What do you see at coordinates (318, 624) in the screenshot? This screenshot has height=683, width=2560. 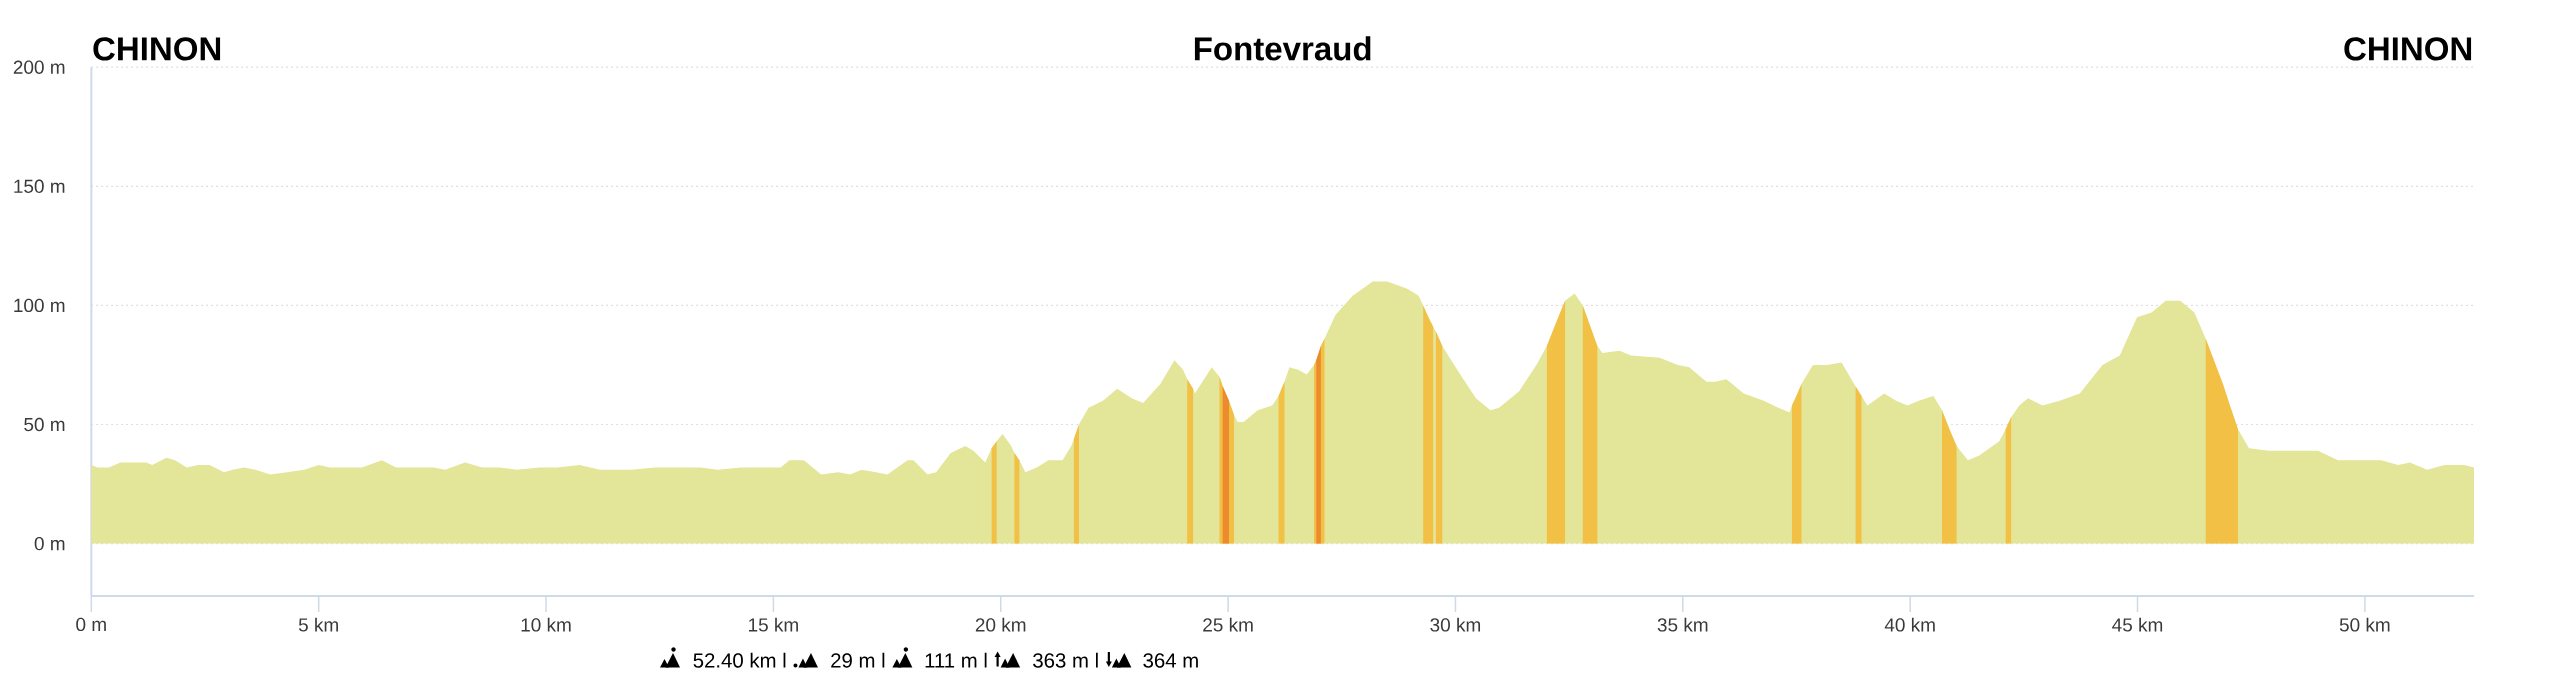 I see `x-tick-label: 5 km` at bounding box center [318, 624].